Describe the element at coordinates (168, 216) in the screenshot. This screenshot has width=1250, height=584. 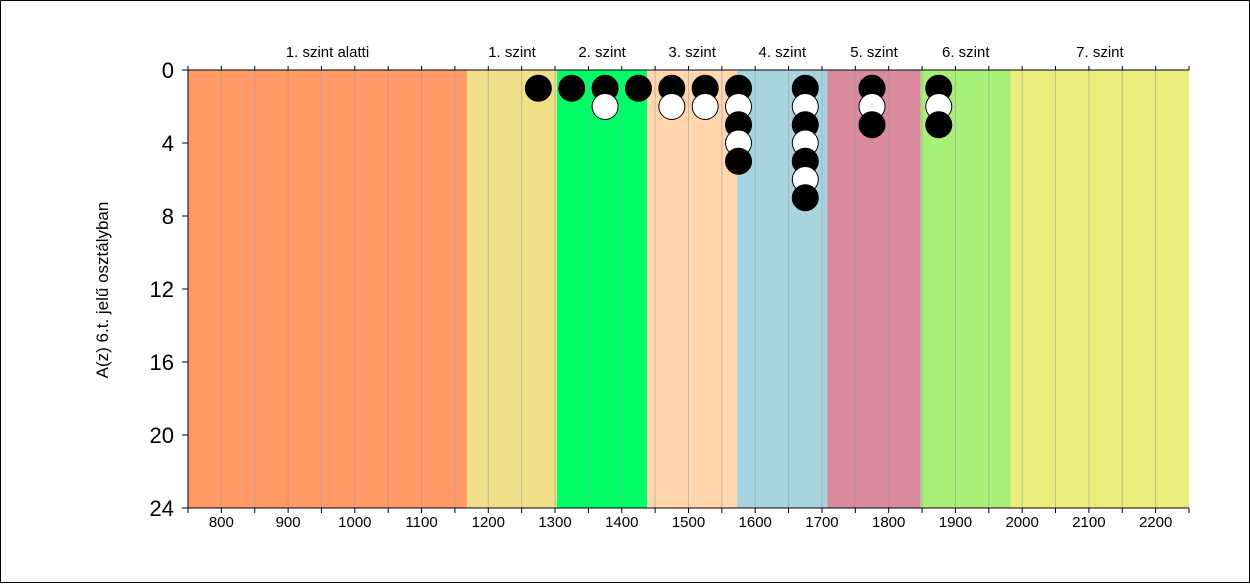
I see `y-tick-label: 8` at that location.